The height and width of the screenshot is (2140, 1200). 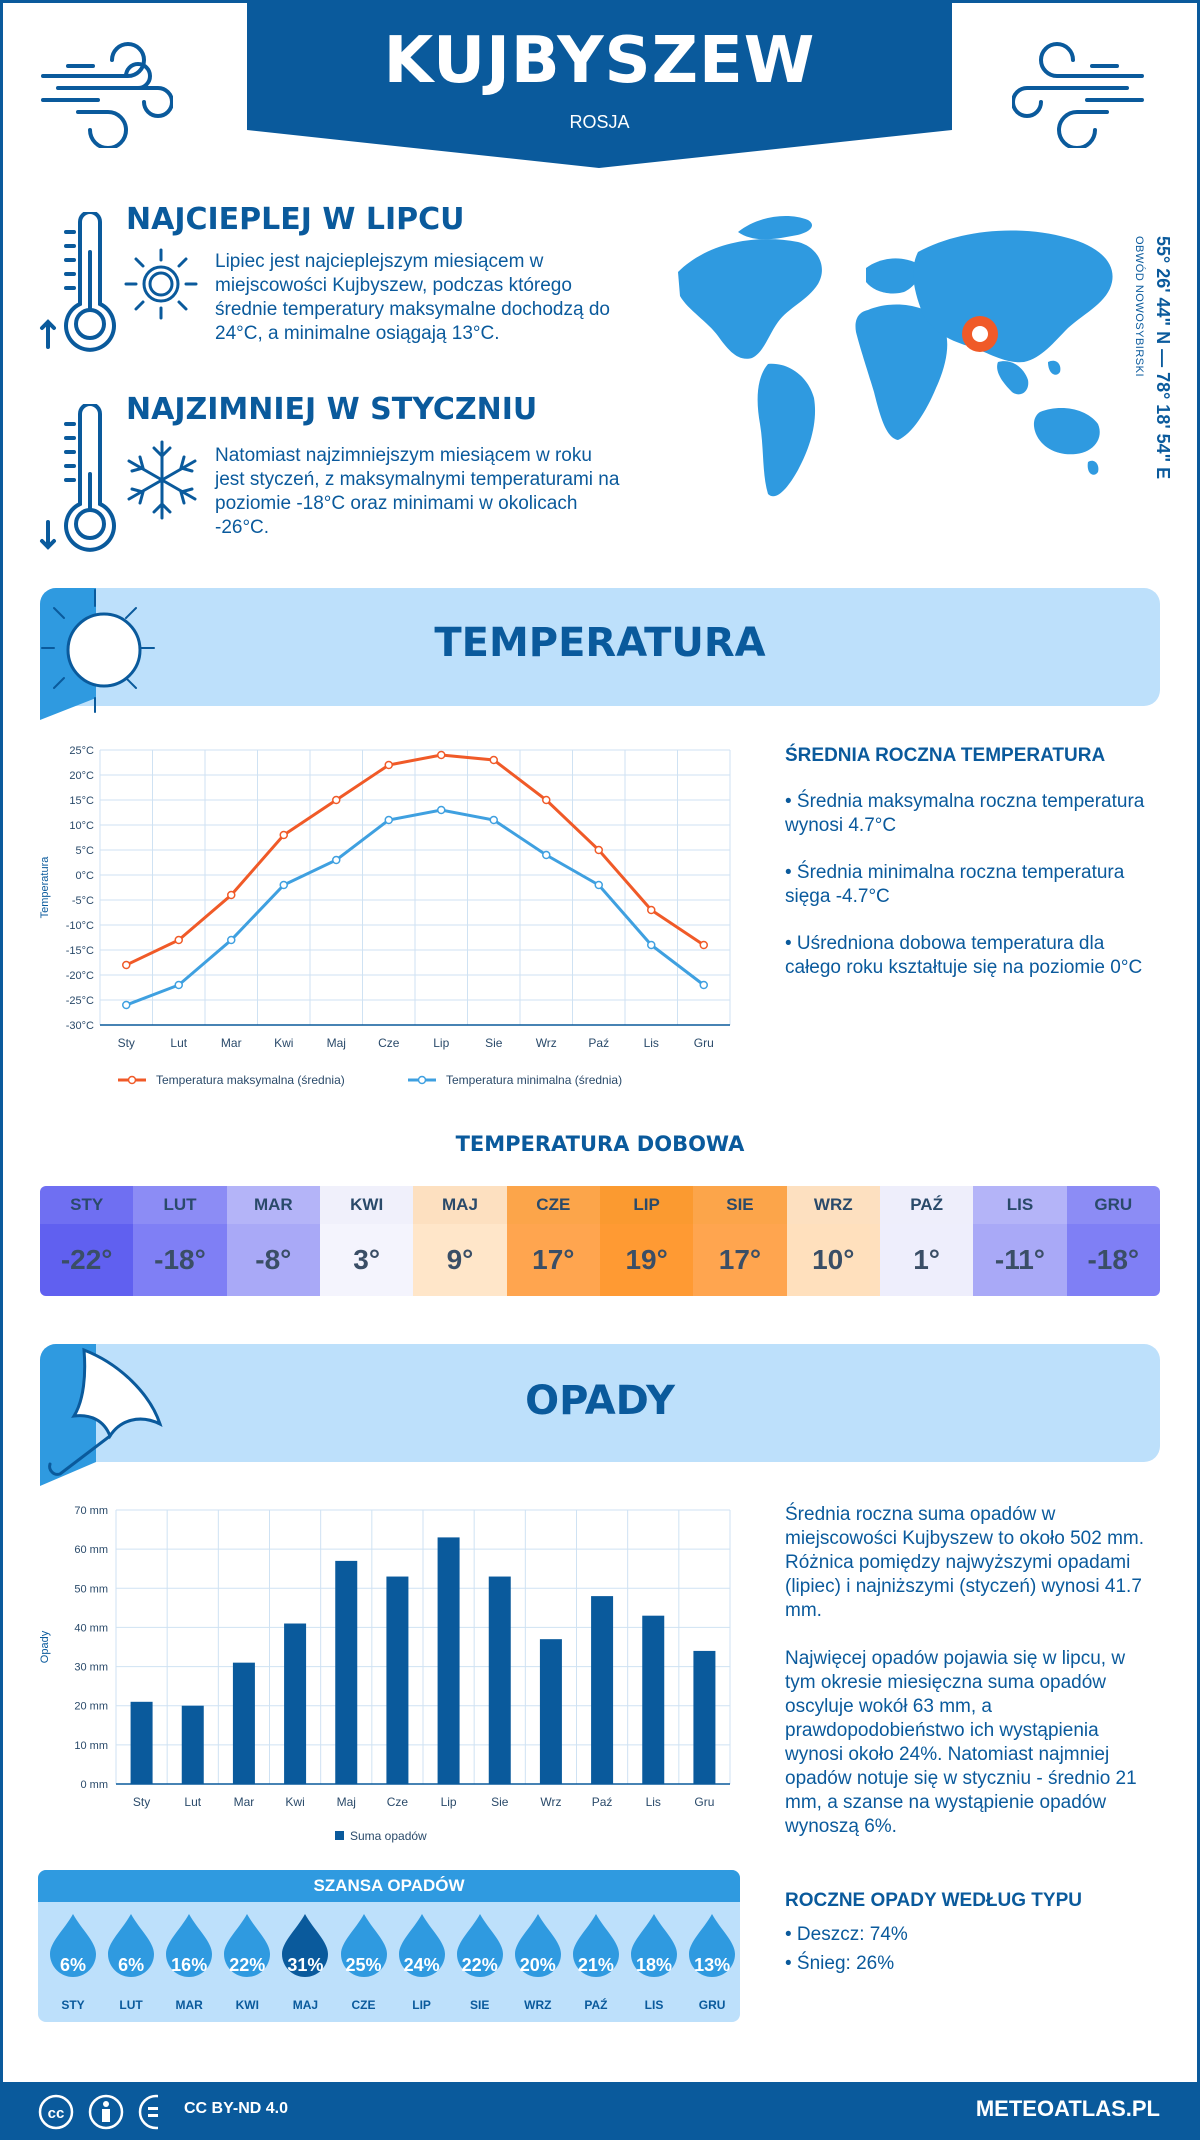 What do you see at coordinates (1067, 2108) in the screenshot?
I see `site-link: METEOATLAS.PL` at bounding box center [1067, 2108].